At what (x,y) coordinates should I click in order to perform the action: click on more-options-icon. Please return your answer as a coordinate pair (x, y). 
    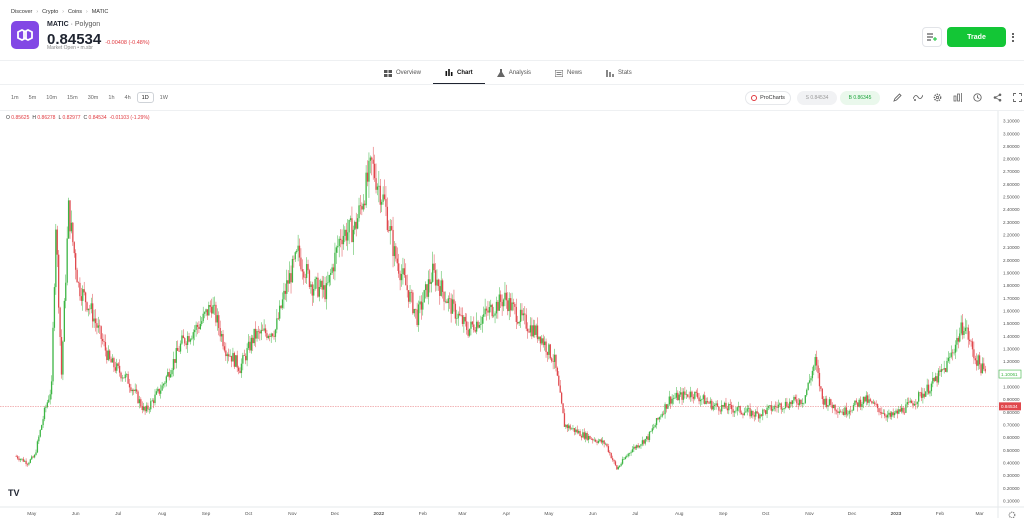
    Looking at the image, I should click on (1013, 37).